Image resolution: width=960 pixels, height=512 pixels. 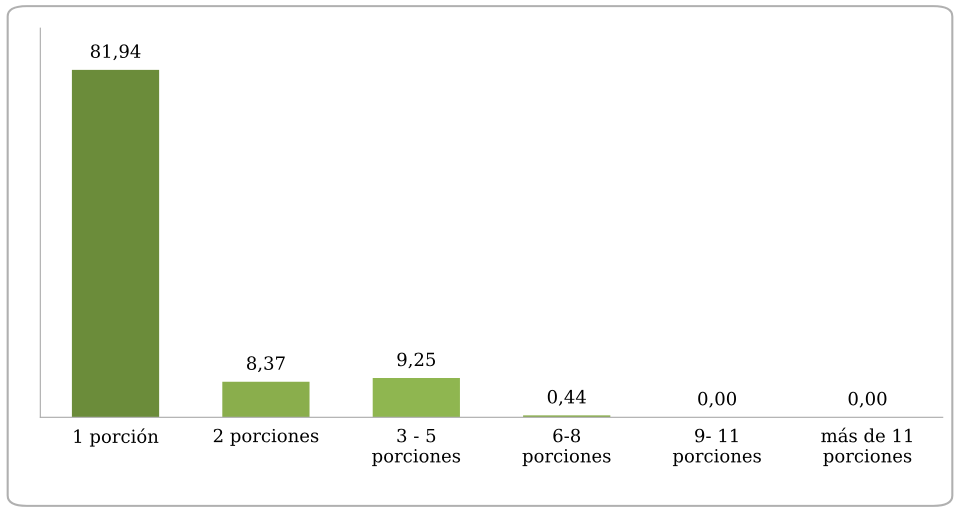 What do you see at coordinates (866, 447) in the screenshot?
I see `x-tick-label: más de 11 porciones` at bounding box center [866, 447].